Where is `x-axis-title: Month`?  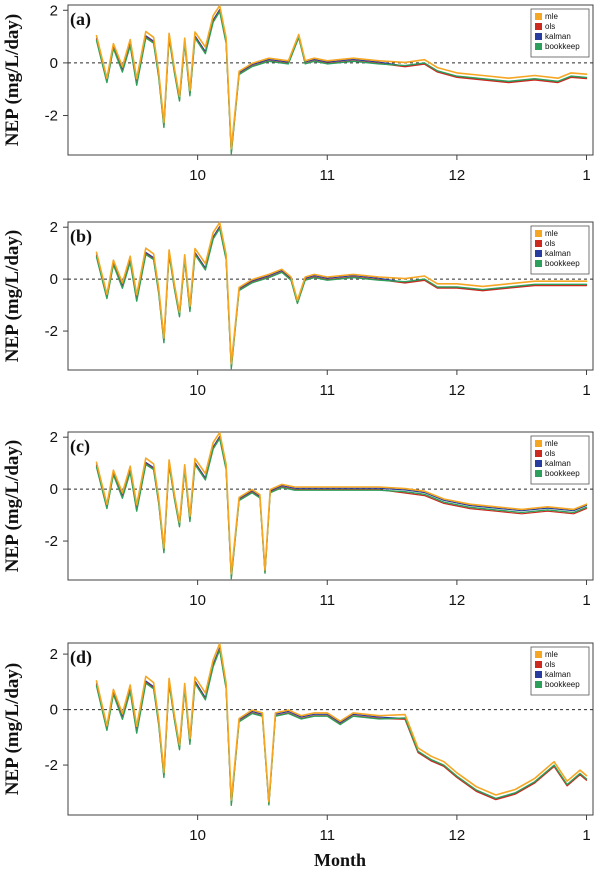 x-axis-title: Month is located at coordinates (340, 860).